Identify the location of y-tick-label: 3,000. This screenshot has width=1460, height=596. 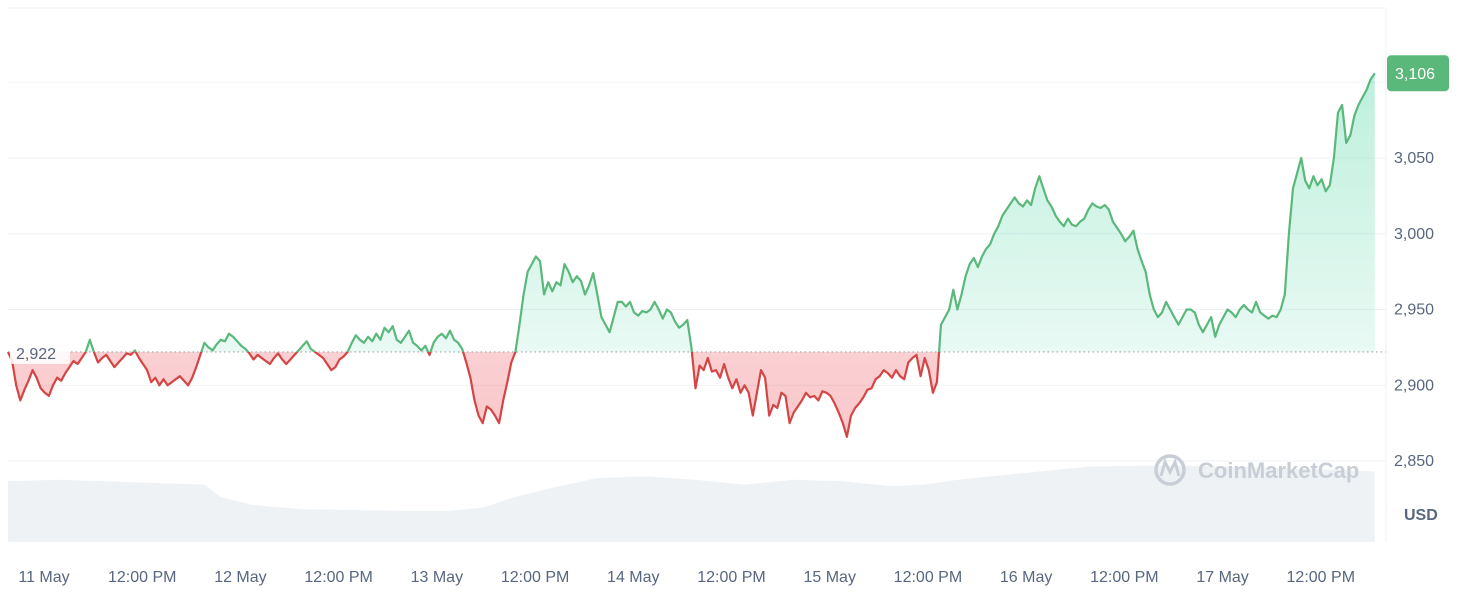
(1414, 234).